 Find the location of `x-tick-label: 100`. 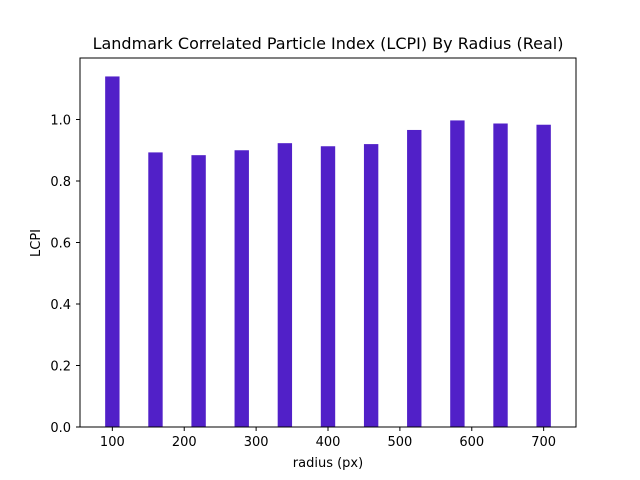

x-tick-label: 100 is located at coordinates (112, 442).